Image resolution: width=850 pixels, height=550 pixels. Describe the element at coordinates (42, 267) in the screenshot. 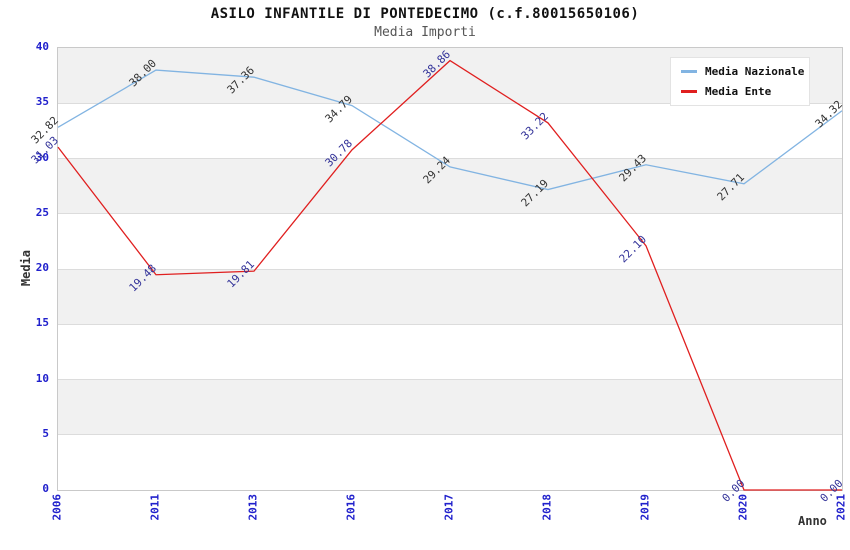

I see `y-tick-label: 20` at that location.